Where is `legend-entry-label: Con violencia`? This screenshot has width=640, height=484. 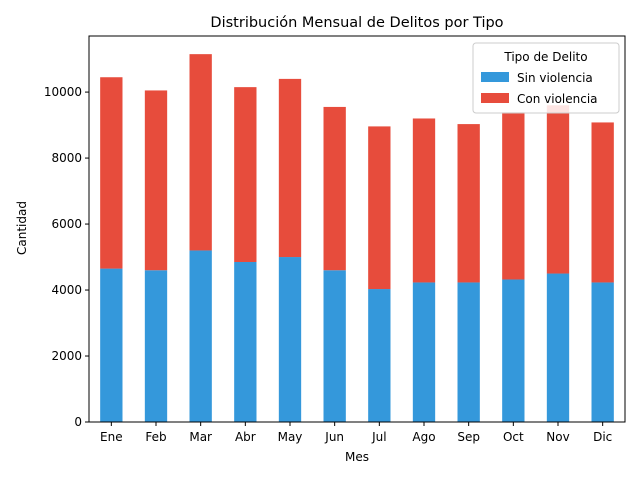 legend-entry-label: Con violencia is located at coordinates (557, 99).